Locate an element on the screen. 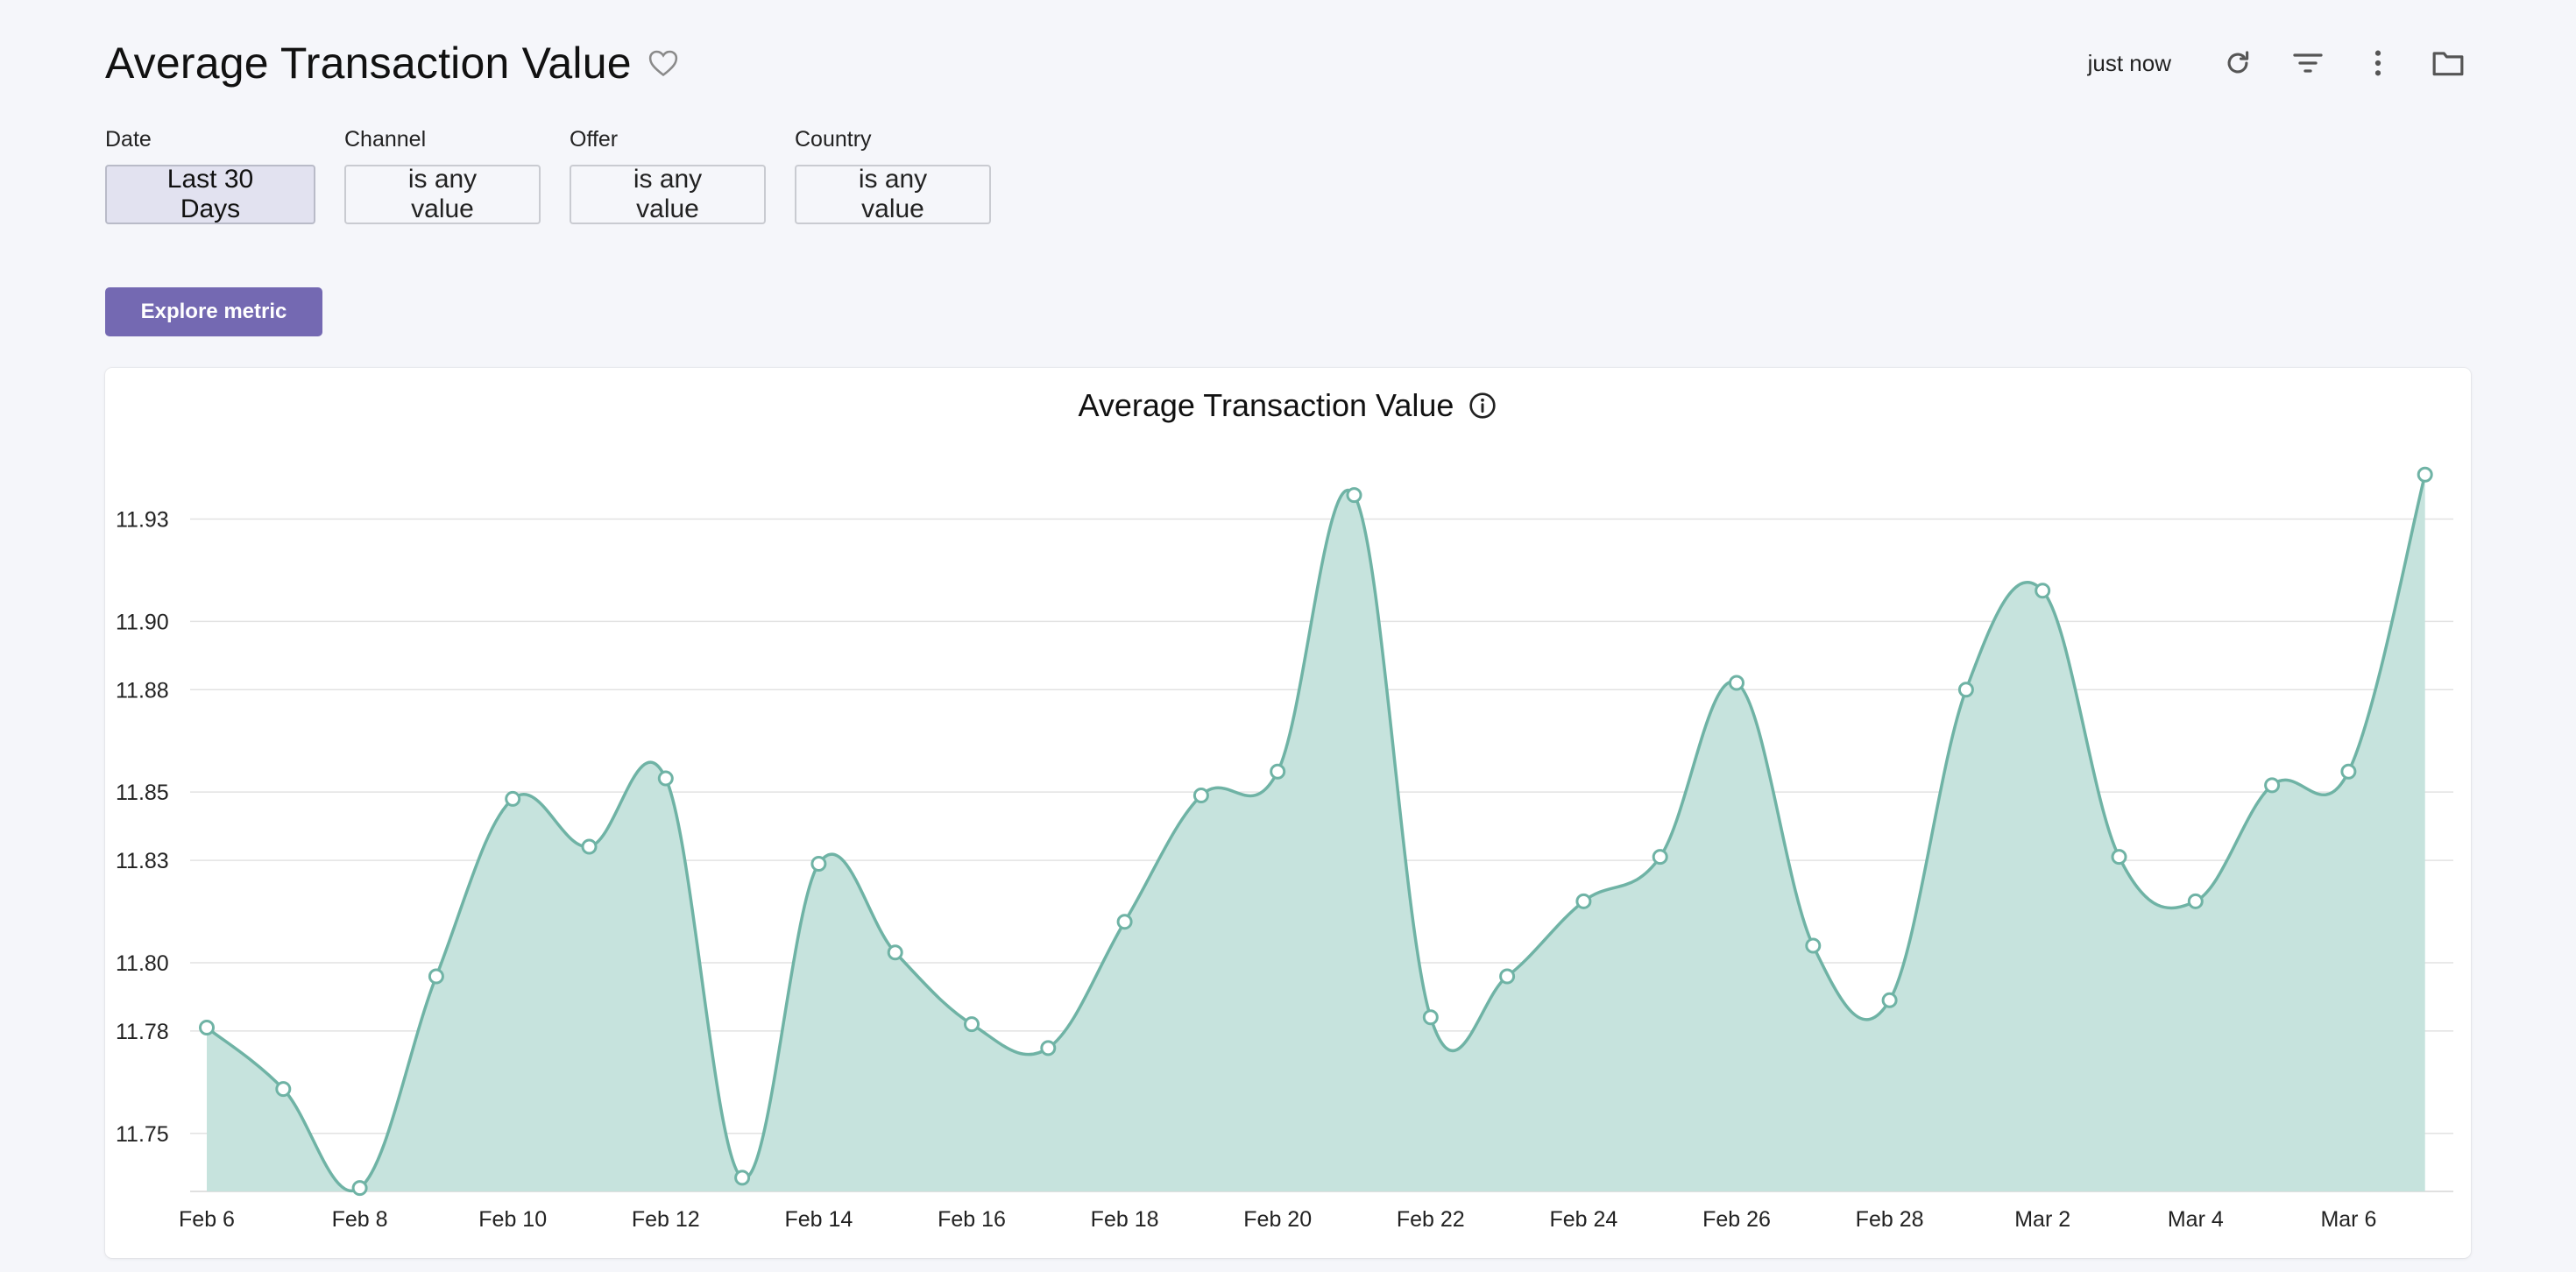 The width and height of the screenshot is (2576, 1272). explore-metric-button: Explore metric is located at coordinates (213, 311).